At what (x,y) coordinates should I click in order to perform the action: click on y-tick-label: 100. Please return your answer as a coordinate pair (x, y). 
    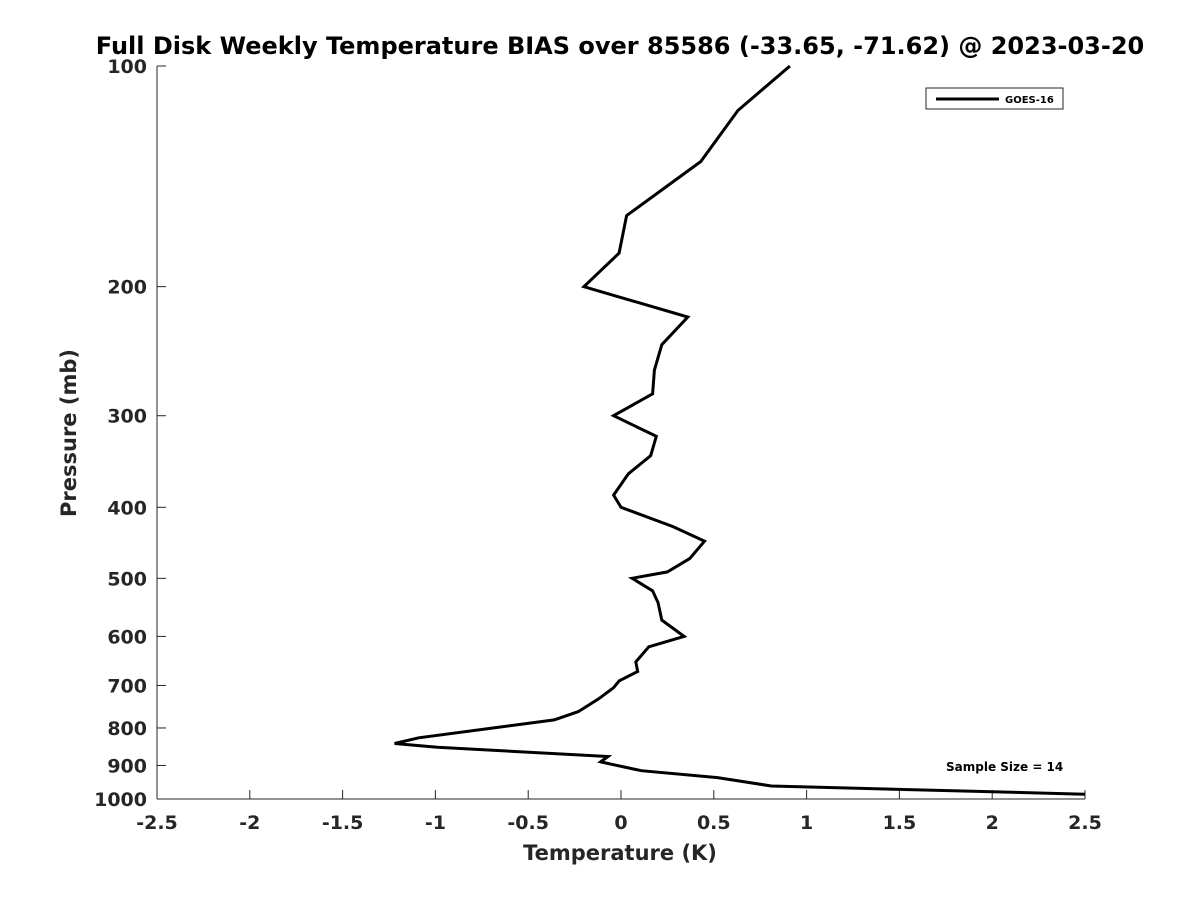
    Looking at the image, I should click on (127, 67).